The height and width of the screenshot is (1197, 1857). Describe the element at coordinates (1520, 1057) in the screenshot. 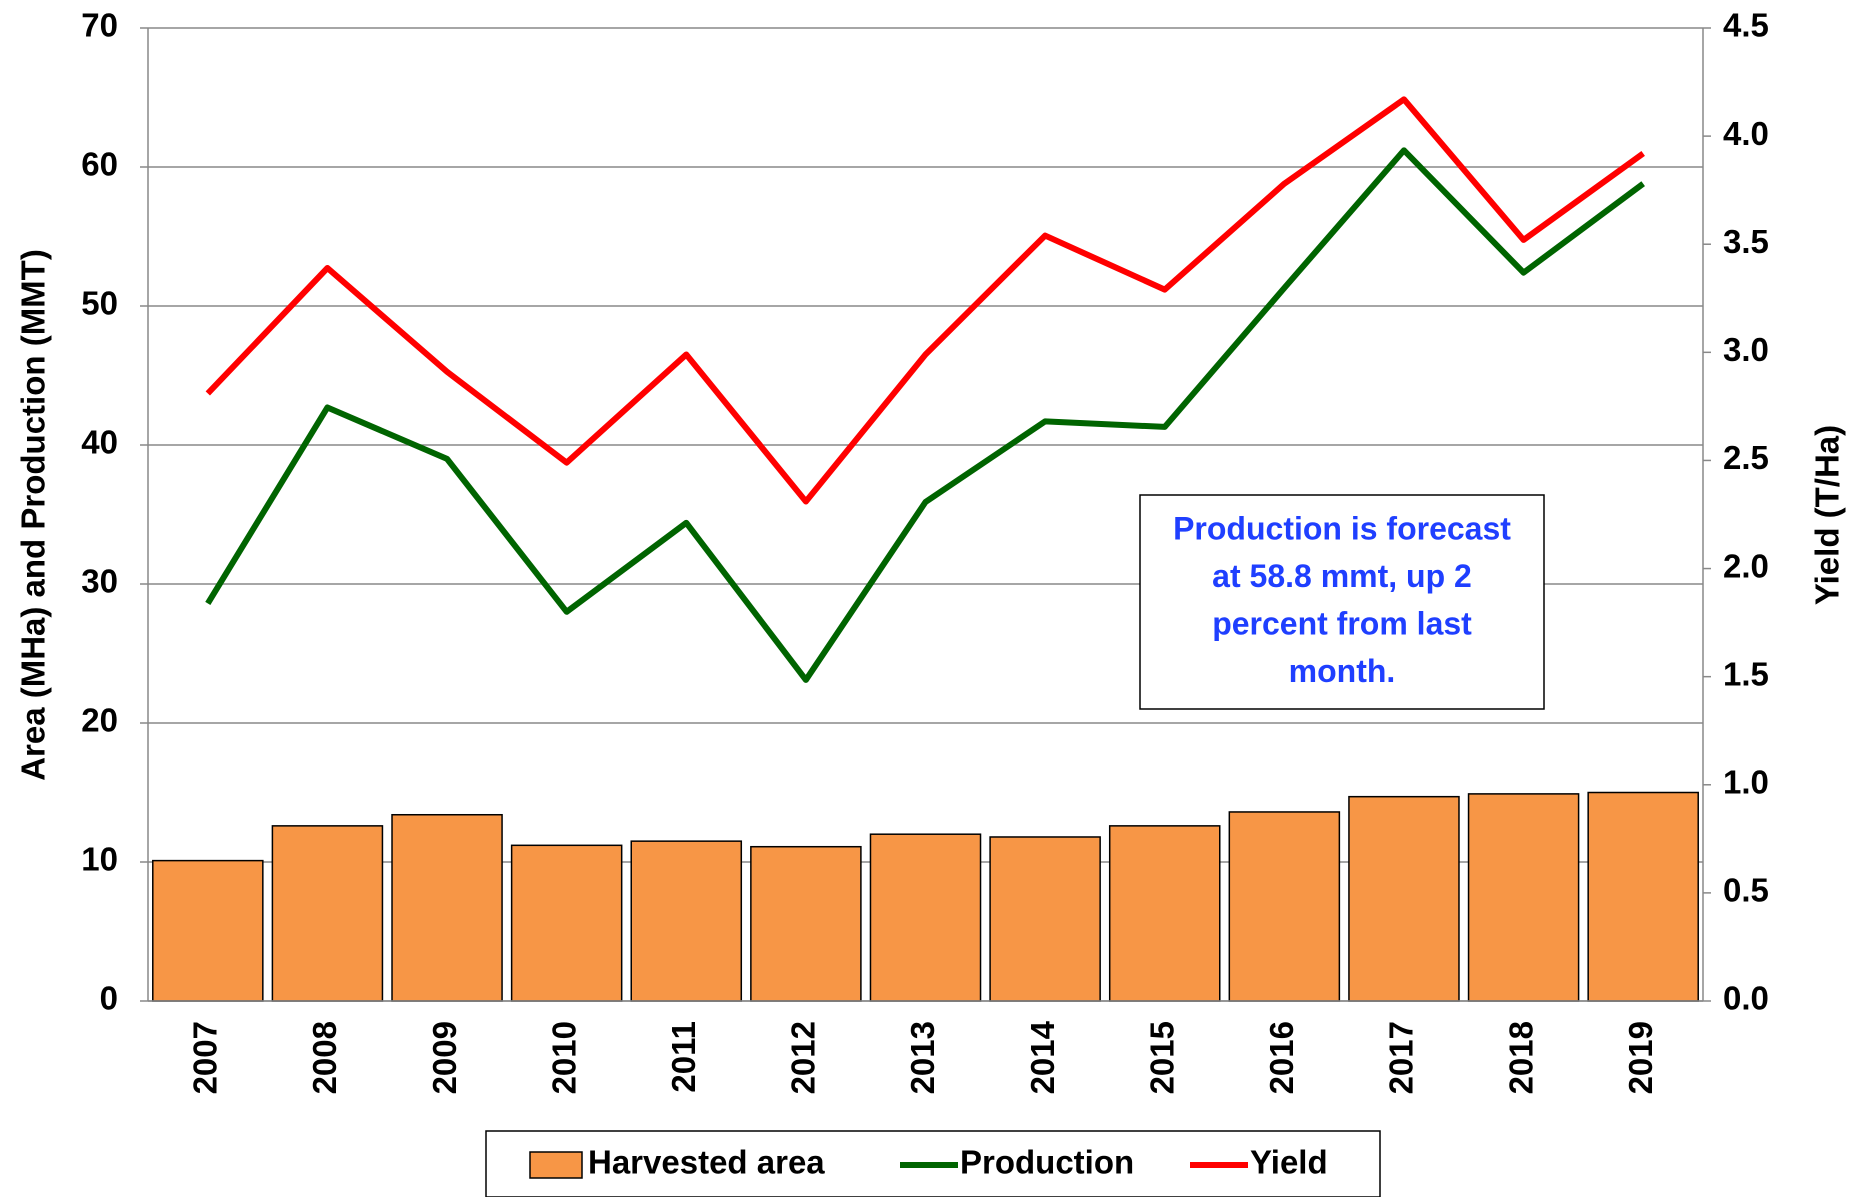

I see `x-tick-label: 2018` at that location.